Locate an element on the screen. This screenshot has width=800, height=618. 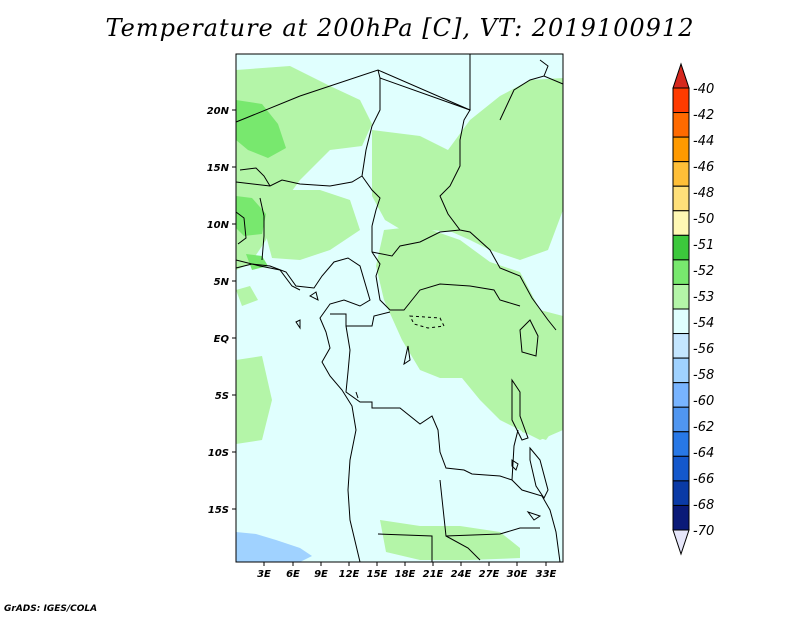
lat-label: 15S is located at coordinates (218, 510).